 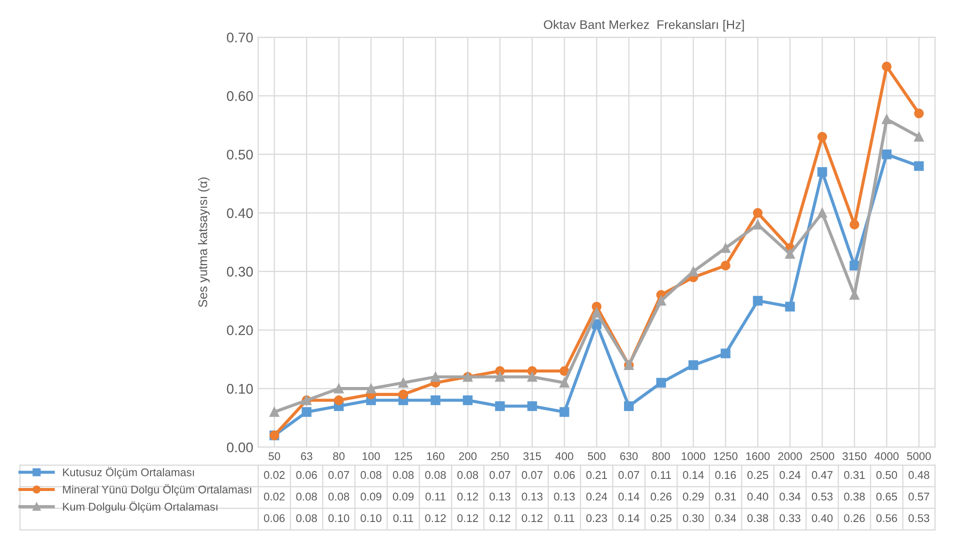 What do you see at coordinates (500, 475) in the screenshot?
I see `data-label: 0.07` at bounding box center [500, 475].